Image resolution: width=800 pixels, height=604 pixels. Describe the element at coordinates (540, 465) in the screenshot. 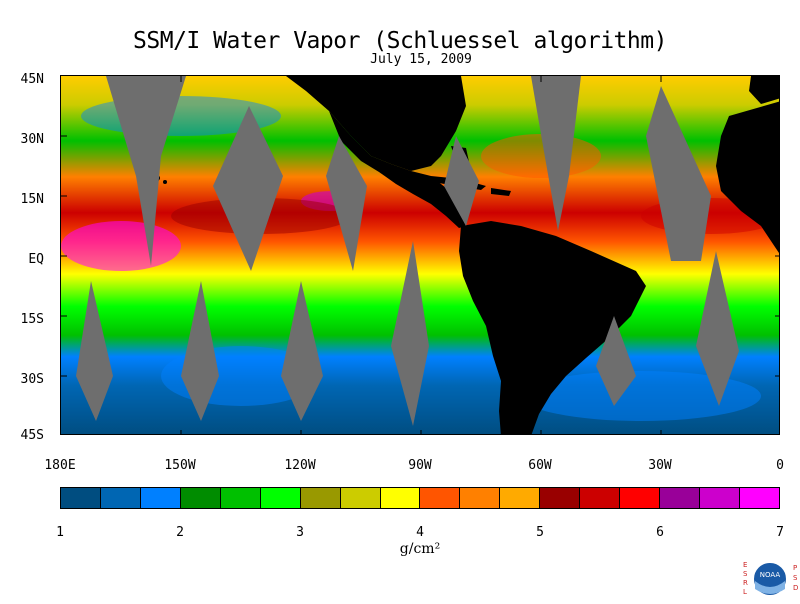

I see `lon-label-60w: 60W` at that location.